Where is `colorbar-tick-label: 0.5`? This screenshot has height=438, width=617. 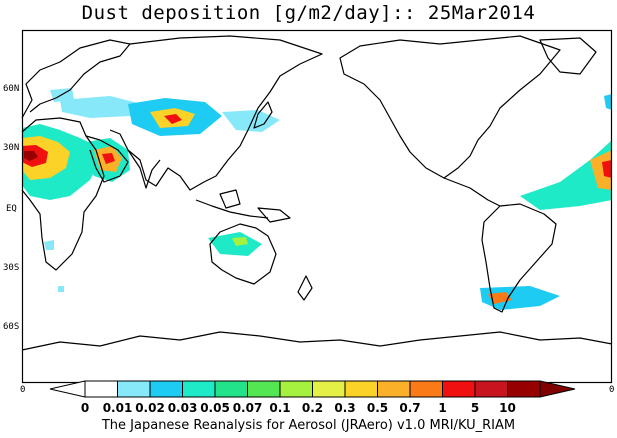 colorbar-tick-label: 0.5 is located at coordinates (377, 408).